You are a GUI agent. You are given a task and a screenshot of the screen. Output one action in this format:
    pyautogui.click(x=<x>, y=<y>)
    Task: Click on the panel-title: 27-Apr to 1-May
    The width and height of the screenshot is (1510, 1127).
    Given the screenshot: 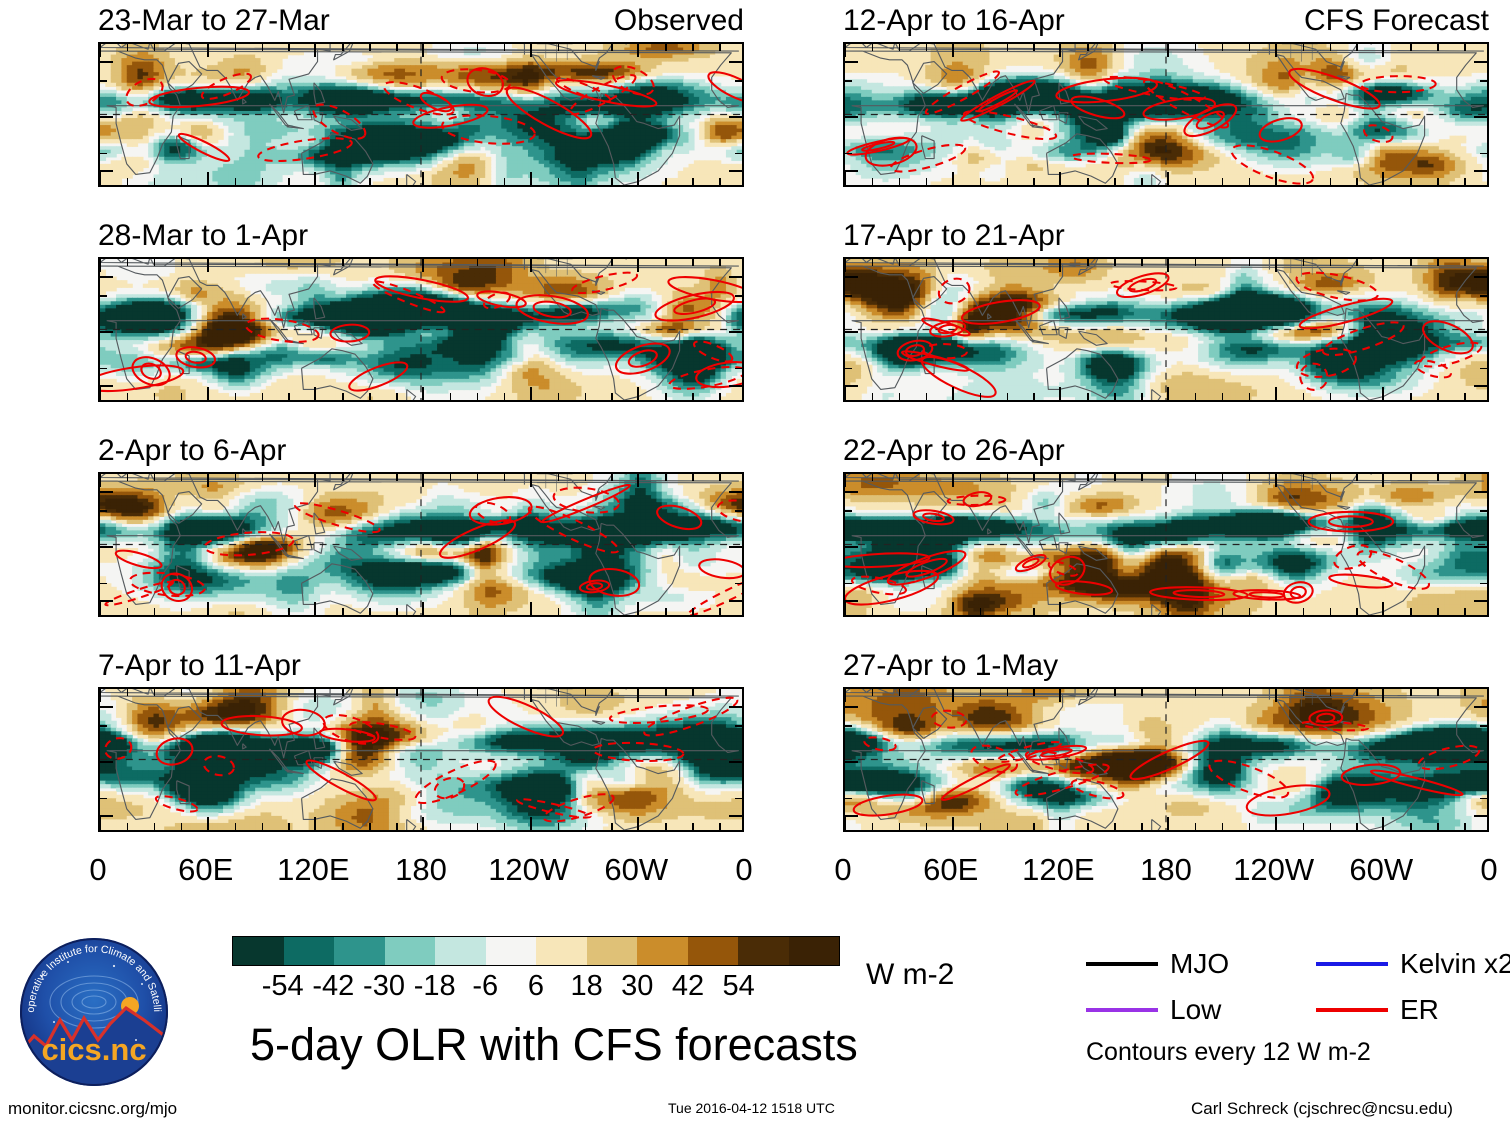 What is the action you would take?
    pyautogui.click(x=950, y=666)
    